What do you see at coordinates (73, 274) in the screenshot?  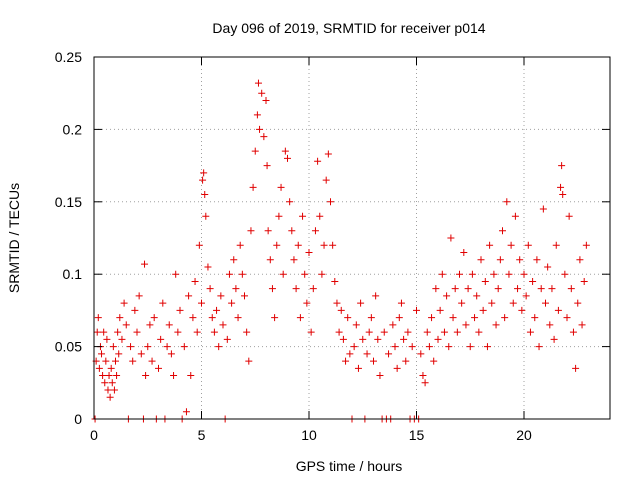 I see `y-tick-label: 0.1` at bounding box center [73, 274].